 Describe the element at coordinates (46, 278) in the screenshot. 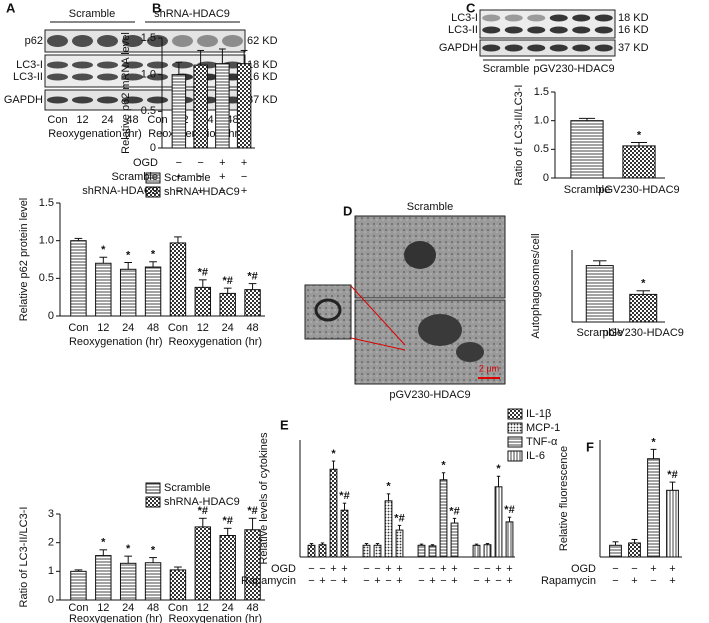

I see `y-tick-label: 0.5` at that location.